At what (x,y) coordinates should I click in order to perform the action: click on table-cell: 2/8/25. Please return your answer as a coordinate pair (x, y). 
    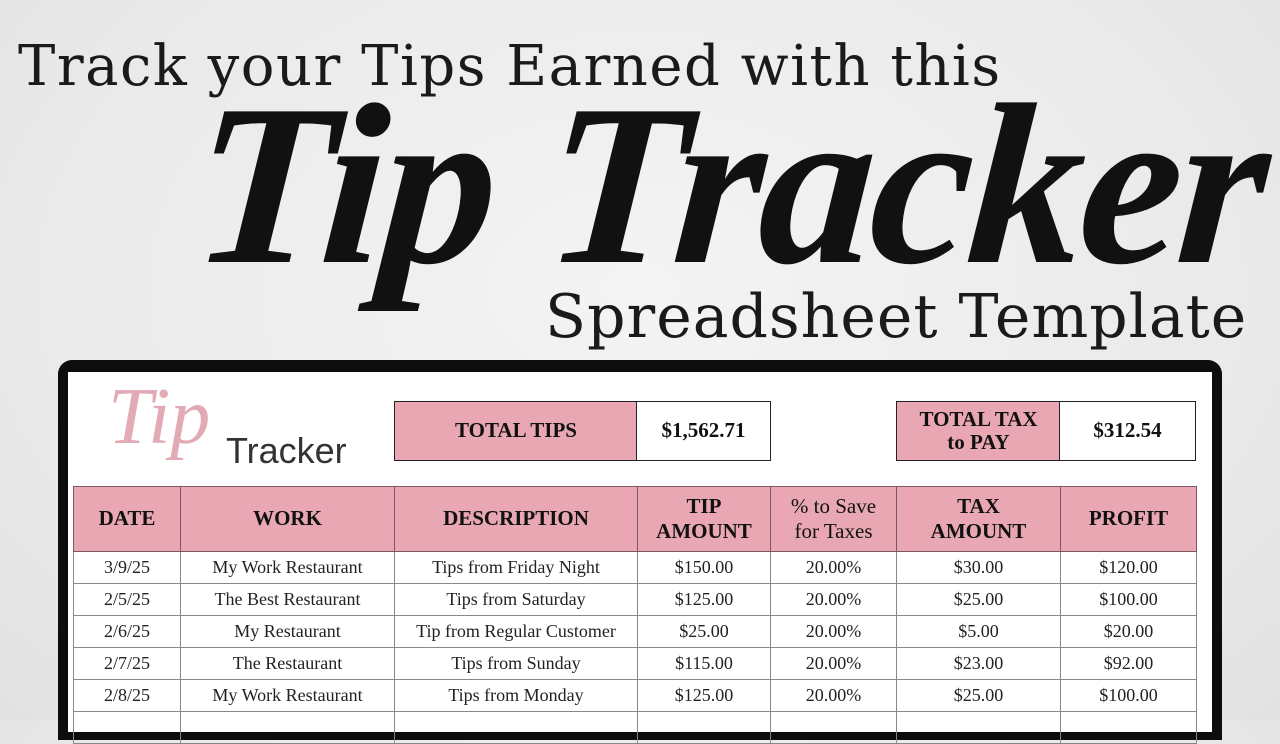
    Looking at the image, I should click on (127, 695).